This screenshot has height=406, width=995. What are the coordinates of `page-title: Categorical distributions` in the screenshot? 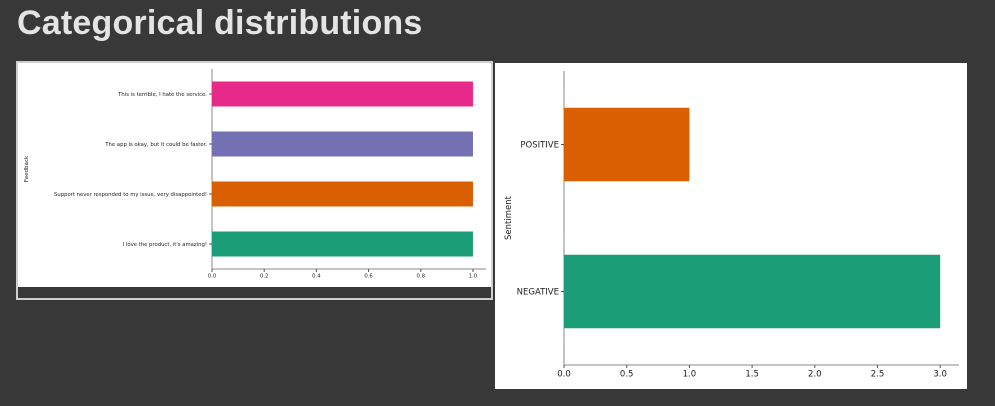 It's located at (220, 23).